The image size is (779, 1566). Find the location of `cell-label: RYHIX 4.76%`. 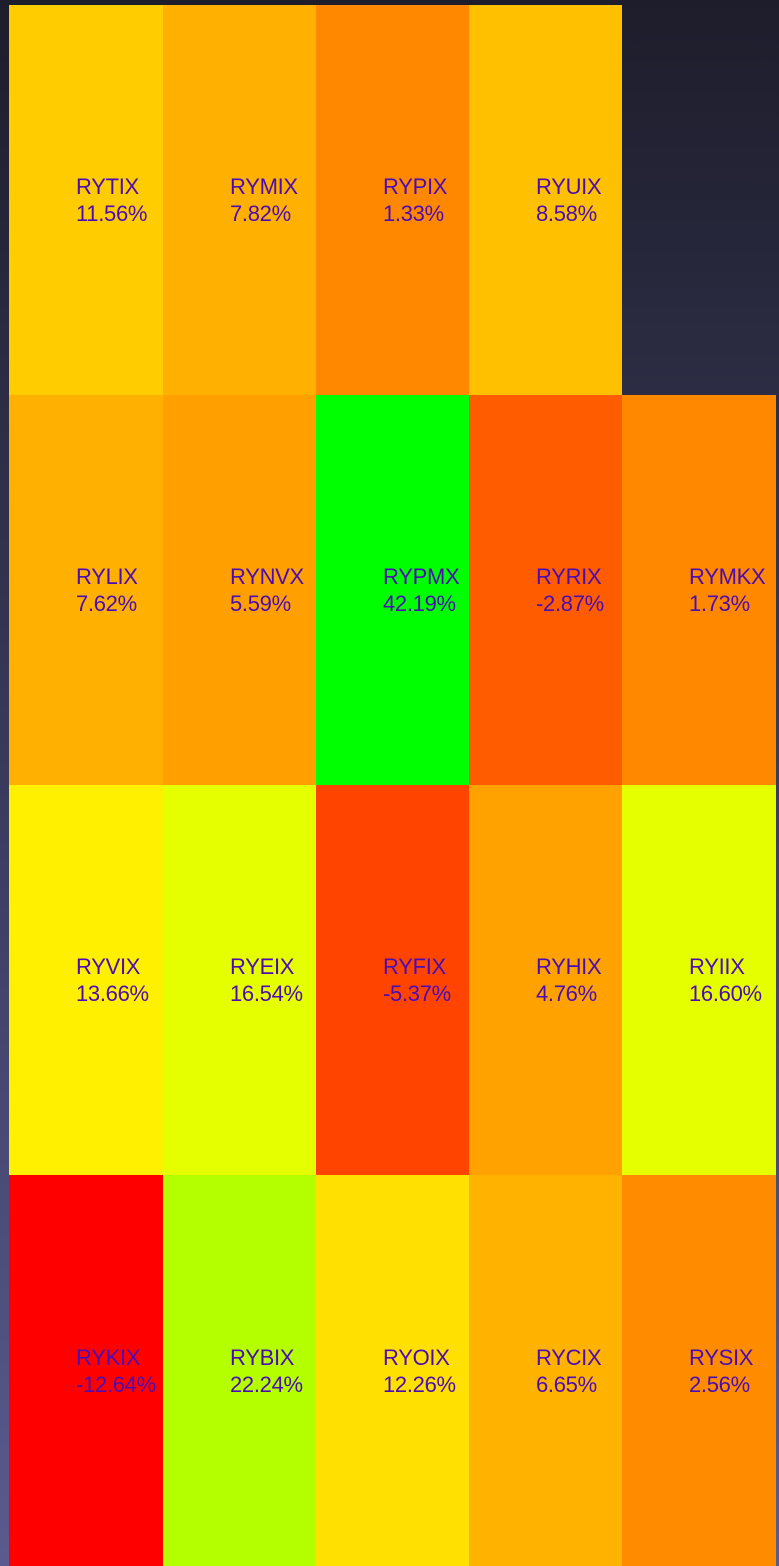

cell-label: RYHIX 4.76% is located at coordinates (569, 980).